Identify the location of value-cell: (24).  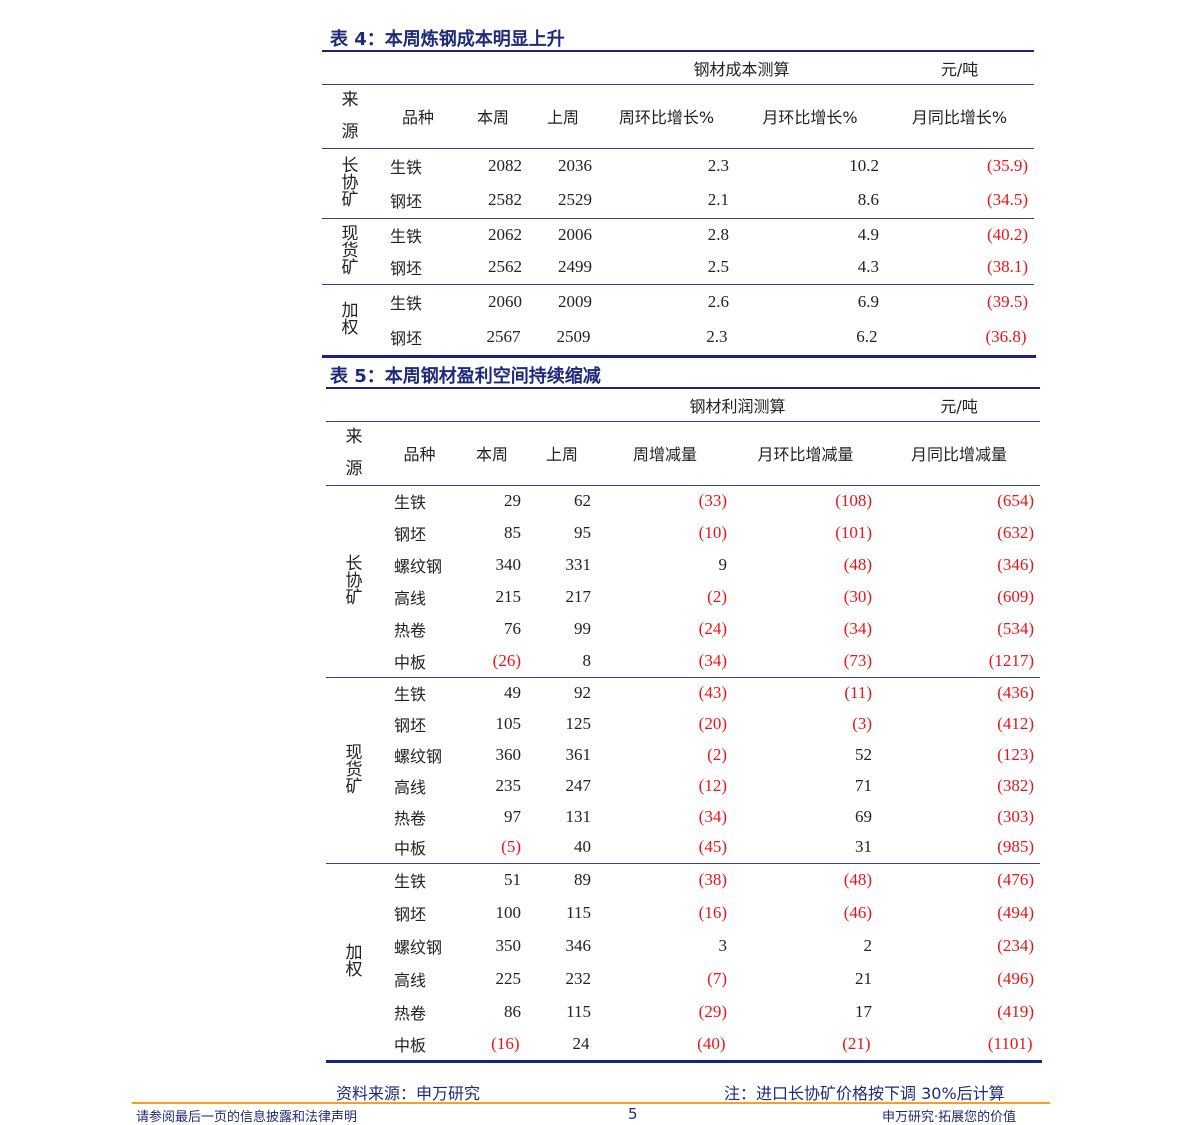
(712, 628).